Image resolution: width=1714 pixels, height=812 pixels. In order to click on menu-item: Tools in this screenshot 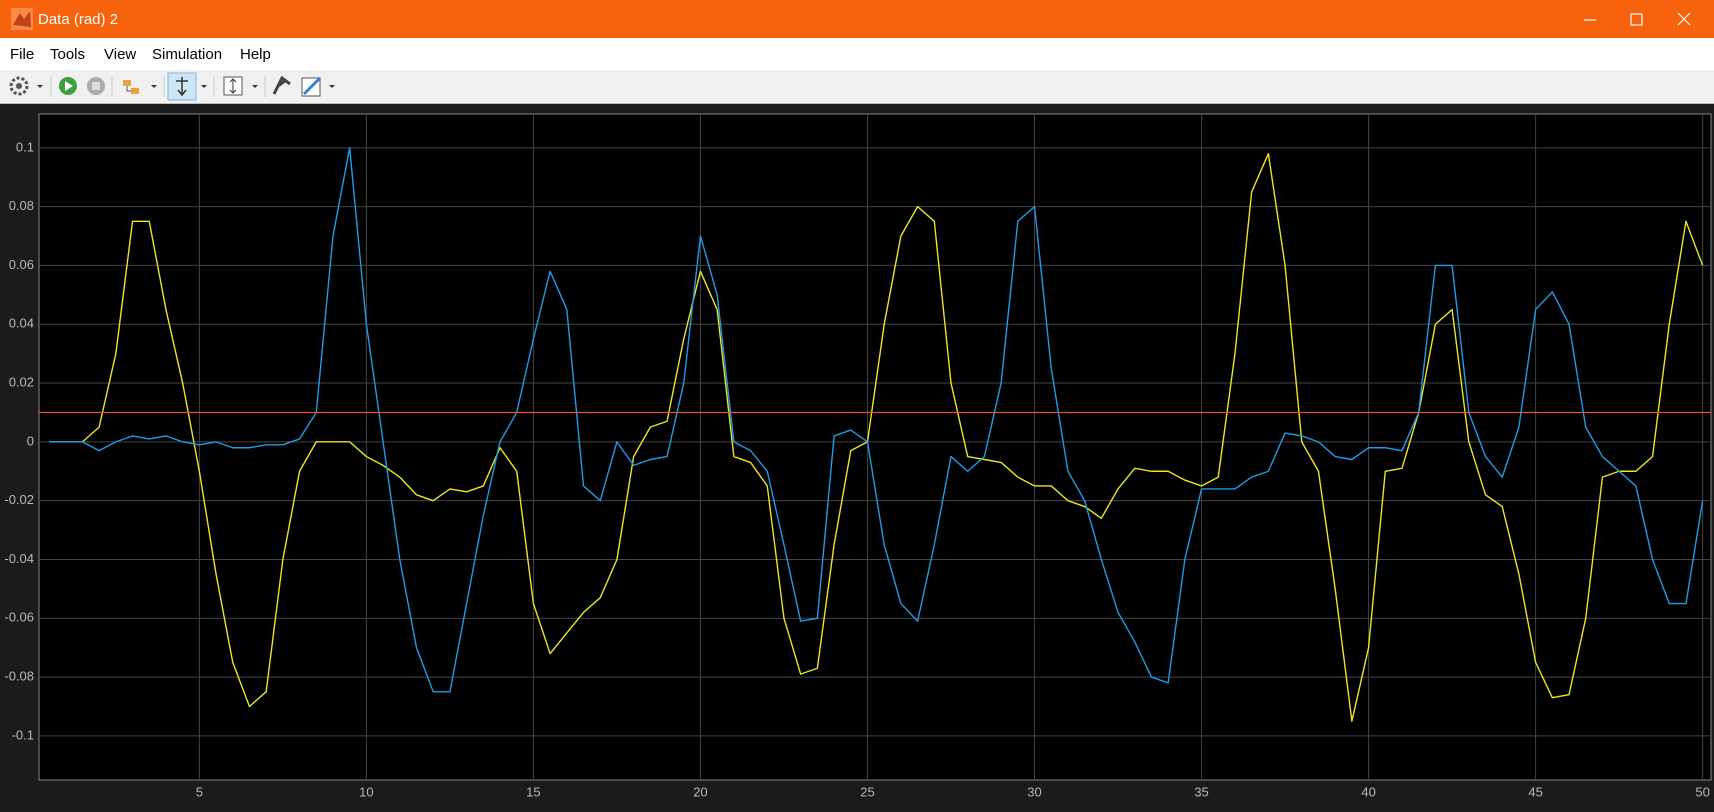, I will do `click(68, 54)`.